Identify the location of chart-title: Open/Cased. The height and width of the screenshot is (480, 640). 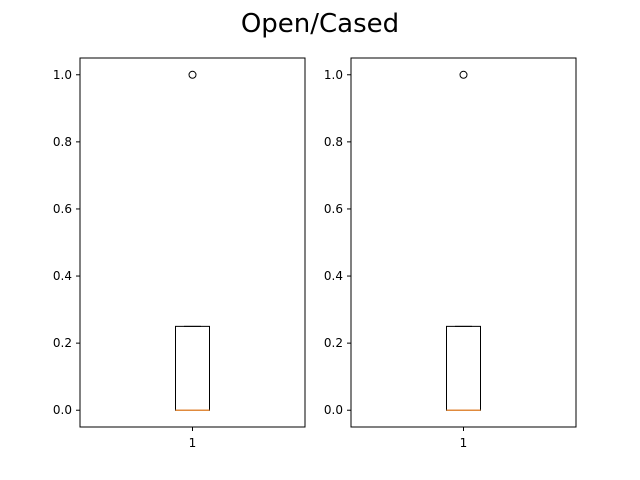
(320, 24).